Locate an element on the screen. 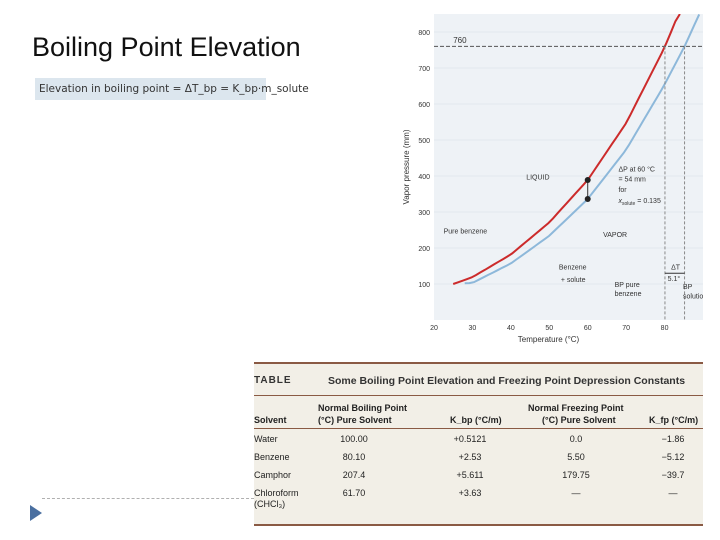 This screenshot has width=720, height=540. annotation-delta-p-4: xsolute = 0.135 is located at coordinates (639, 202).